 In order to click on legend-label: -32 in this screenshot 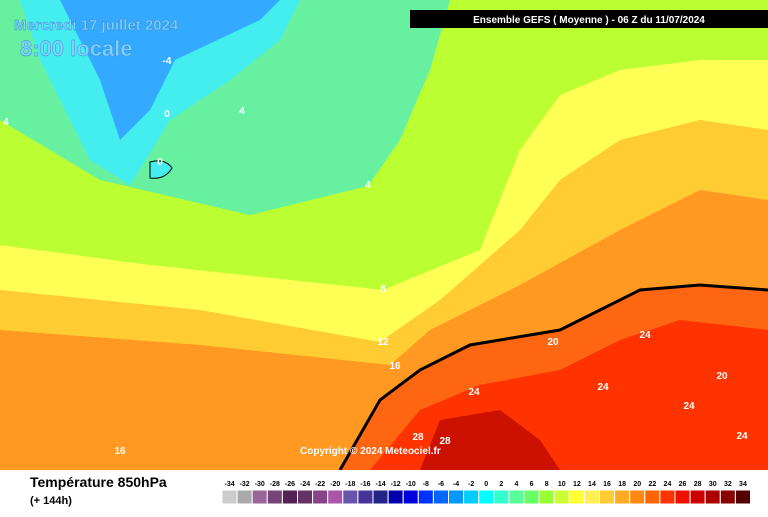, I will do `click(245, 484)`.